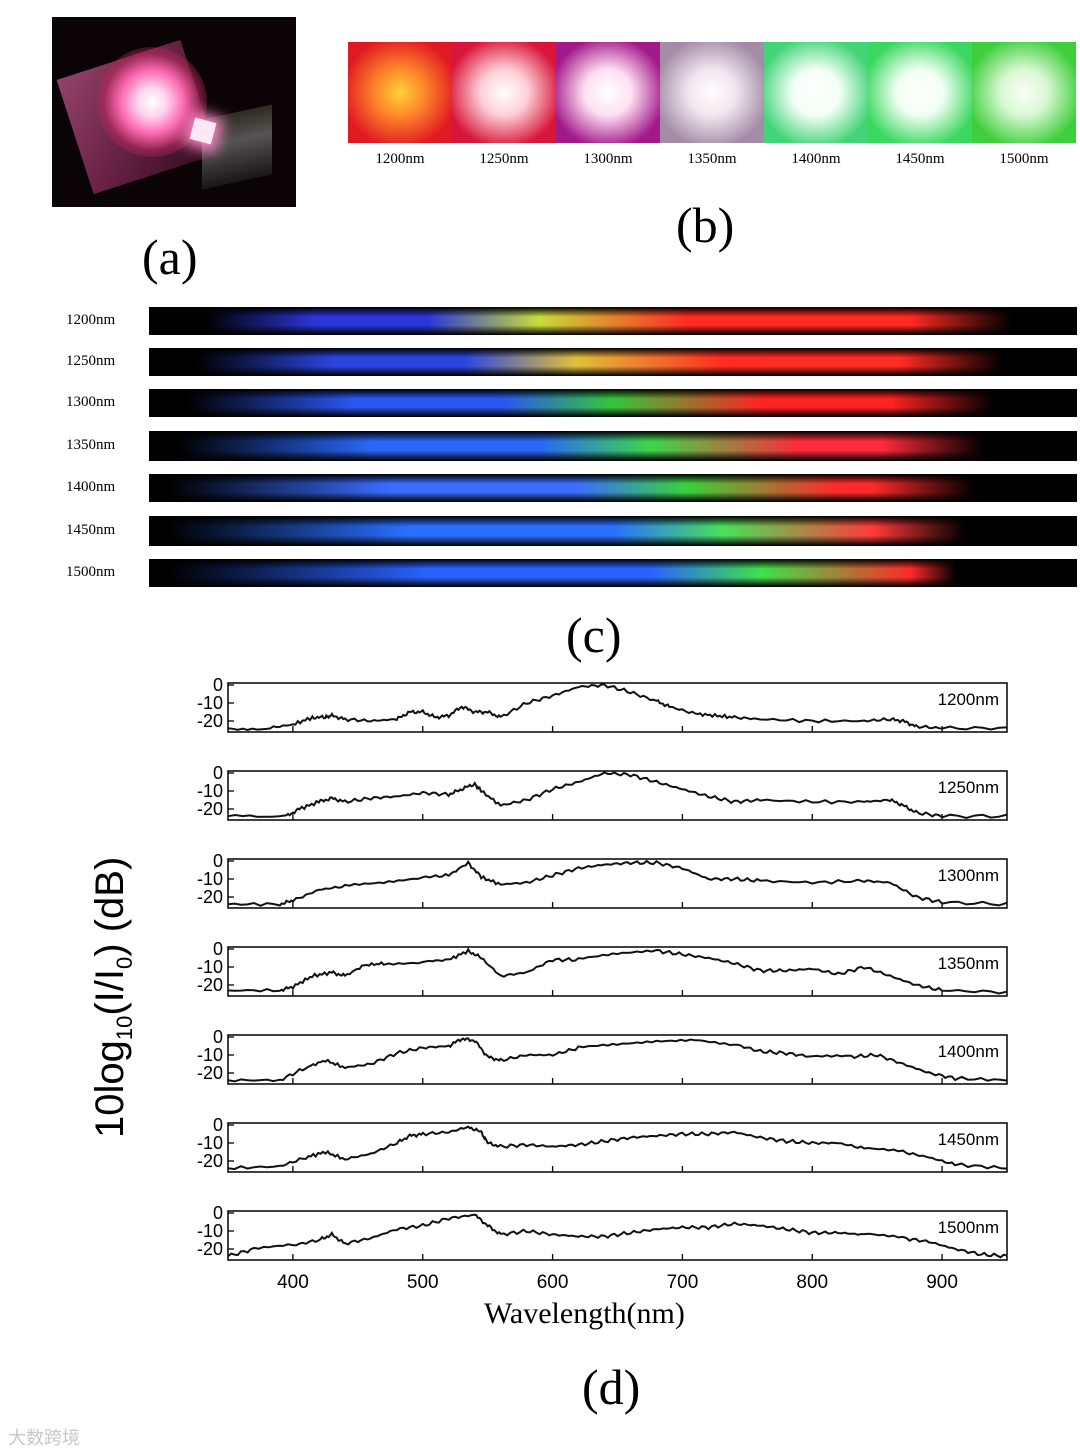 Image resolution: width=1080 pixels, height=1456 pixels. What do you see at coordinates (812, 1282) in the screenshot?
I see `x-tick-label: 800` at bounding box center [812, 1282].